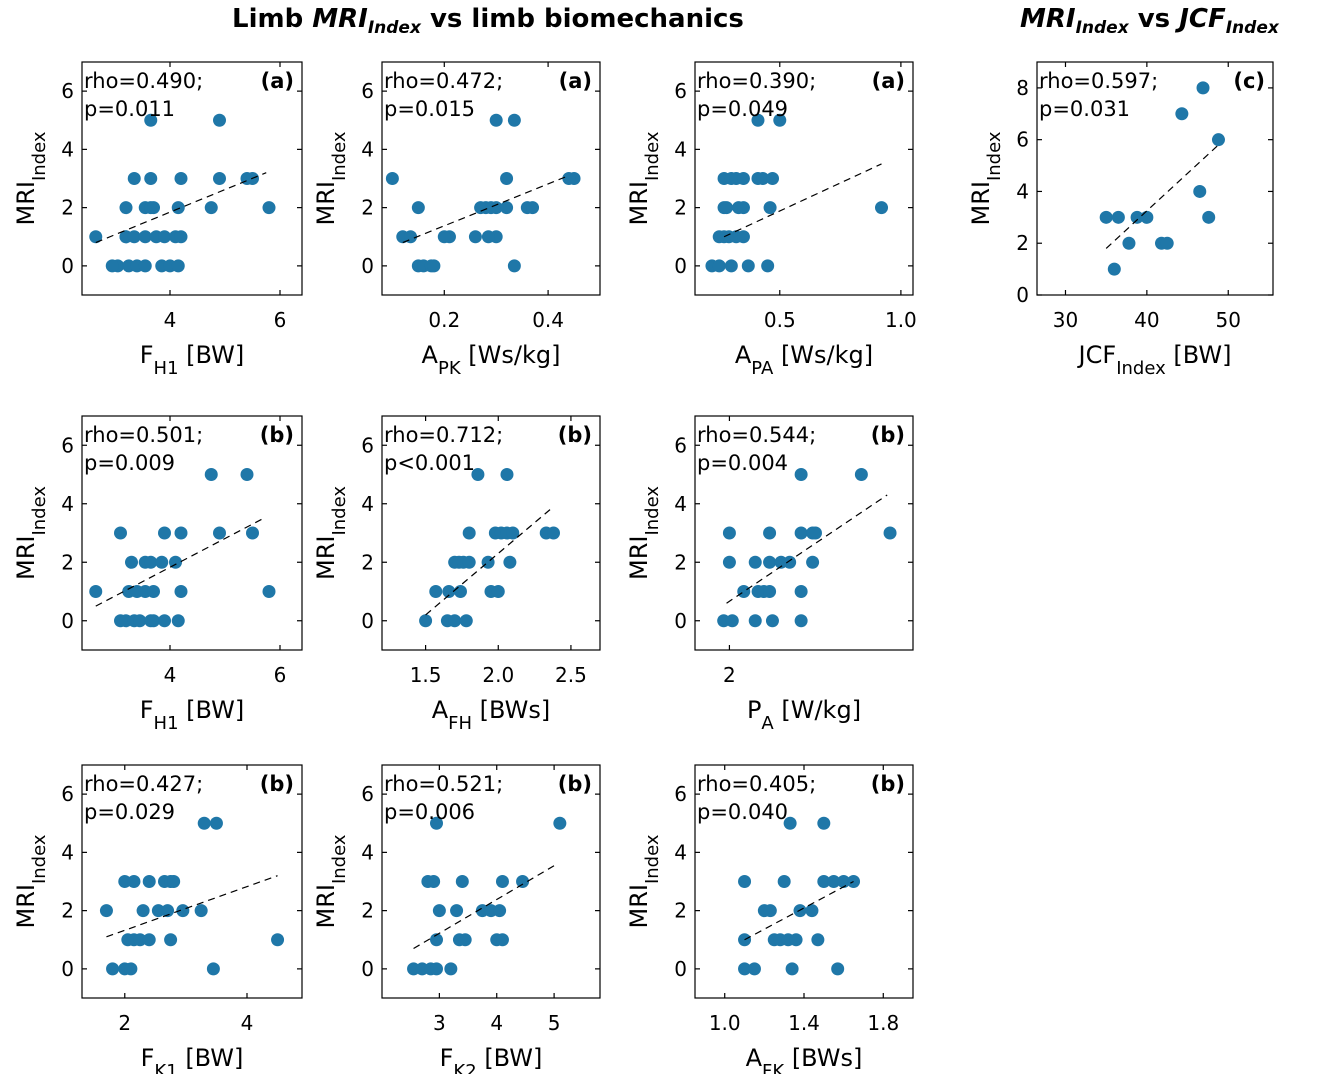  I want to click on x-tick-label: 1.4, so click(804, 1023).